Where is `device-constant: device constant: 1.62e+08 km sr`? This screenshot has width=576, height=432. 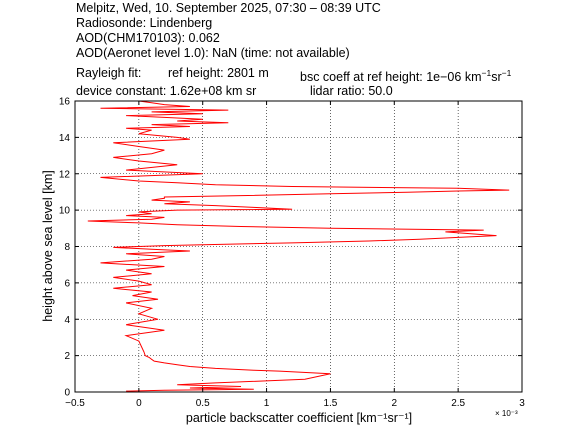
device-constant: device constant: 1.62e+08 km sr is located at coordinates (166, 91).